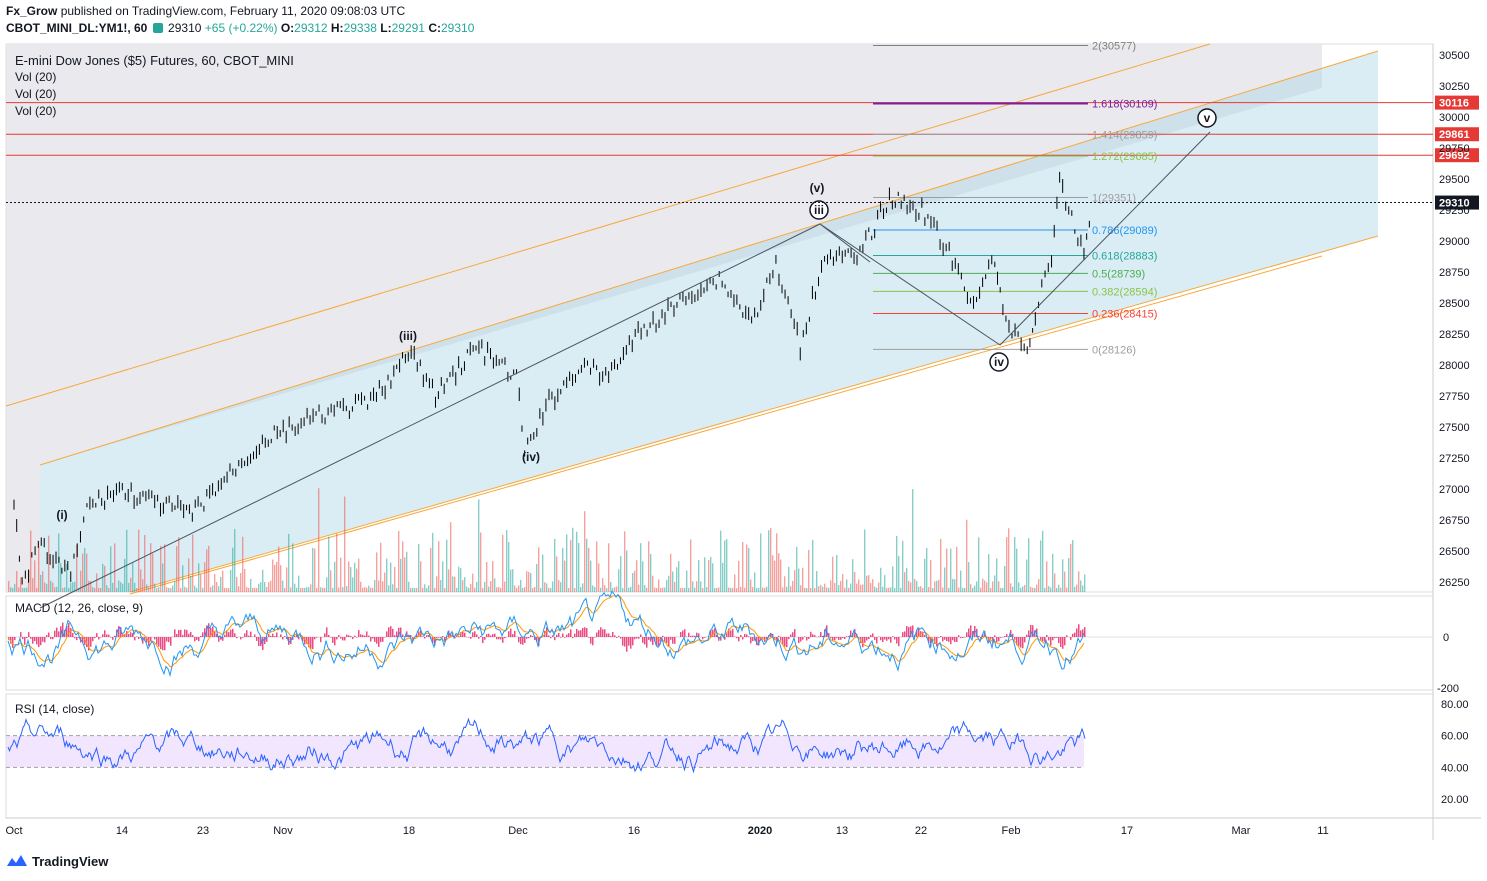  Describe the element at coordinates (36, 111) in the screenshot. I see `legend-vol-3: Vol (20)` at that location.